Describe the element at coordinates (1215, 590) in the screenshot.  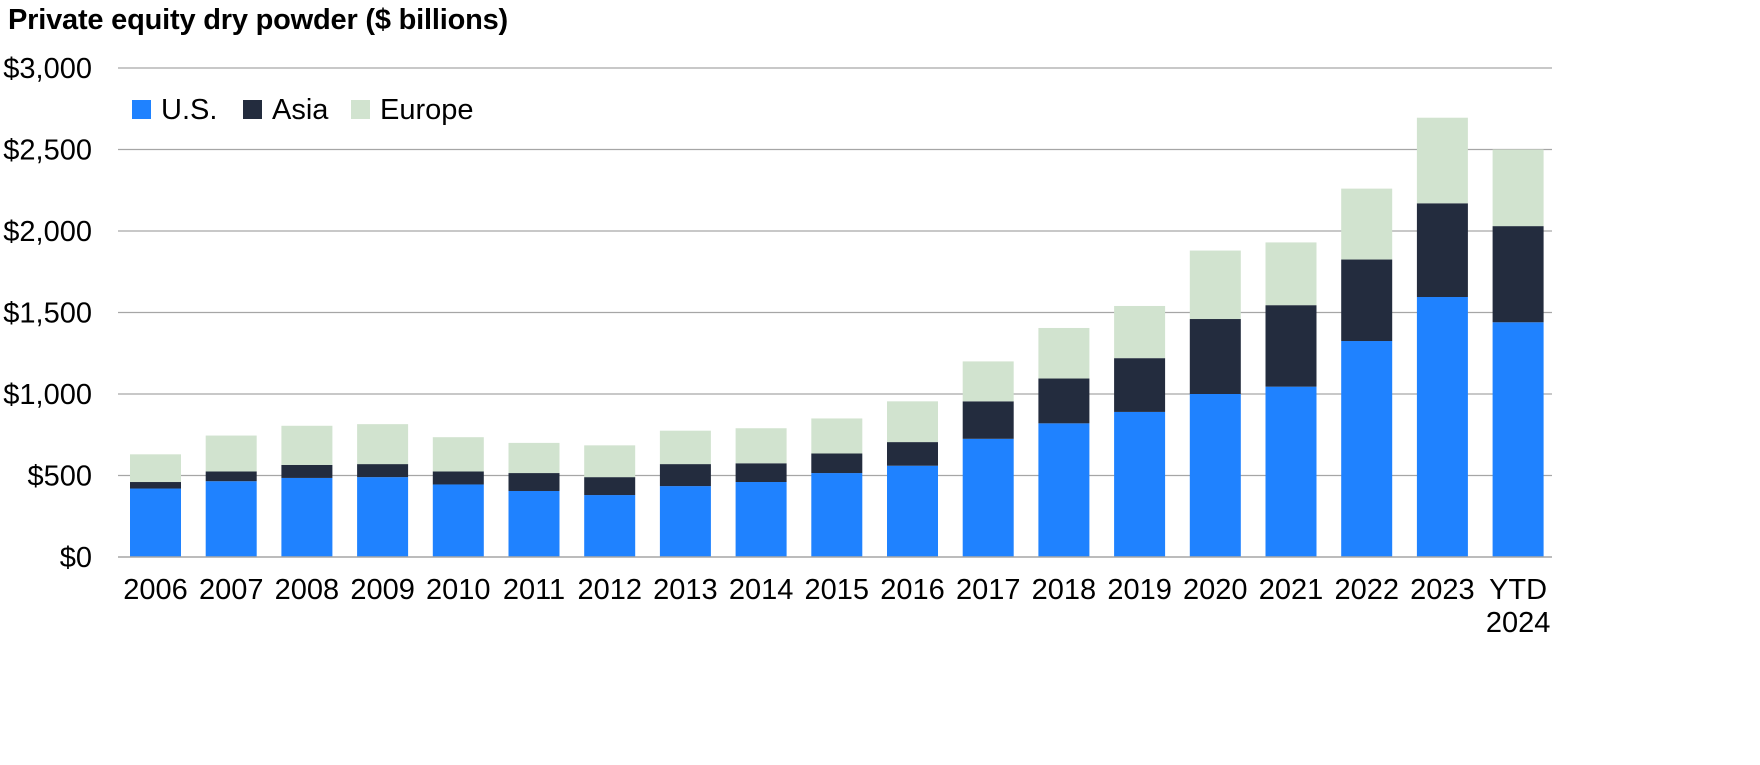
I see `x-tick-label: 2020` at that location.